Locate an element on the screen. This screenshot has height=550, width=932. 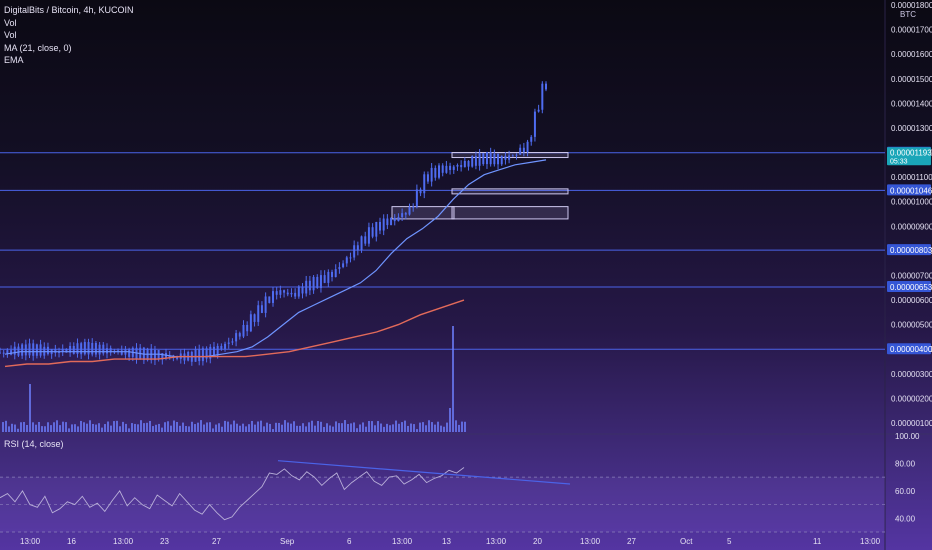
current-price-tag is located at coordinates (909, 156).